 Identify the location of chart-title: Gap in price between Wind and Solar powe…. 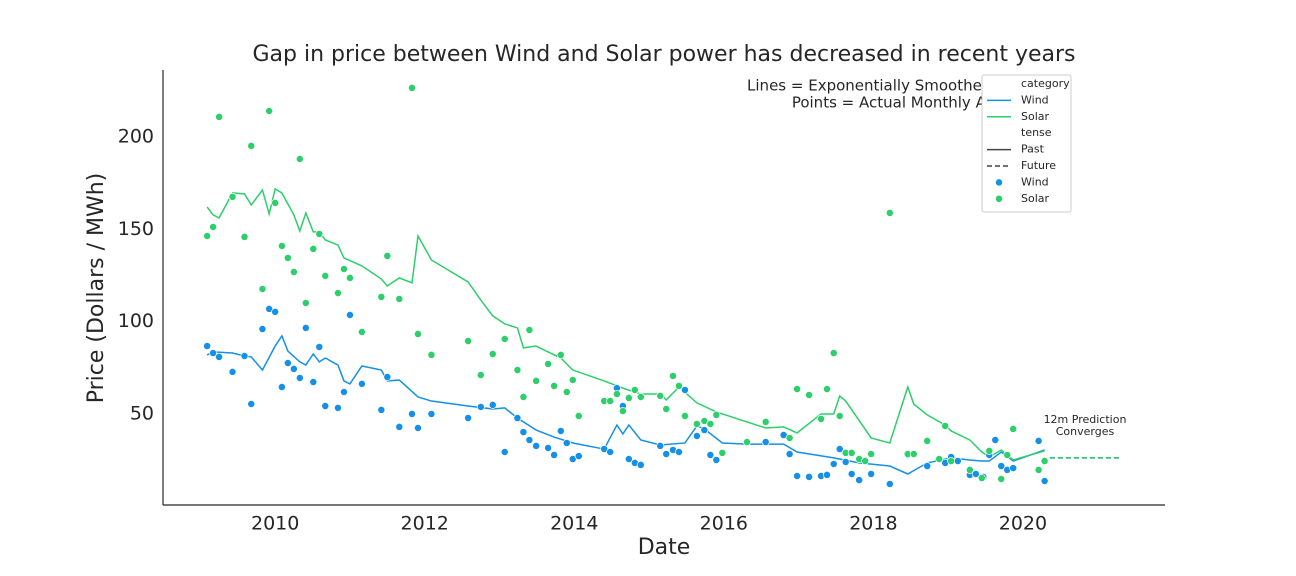
(663, 54).